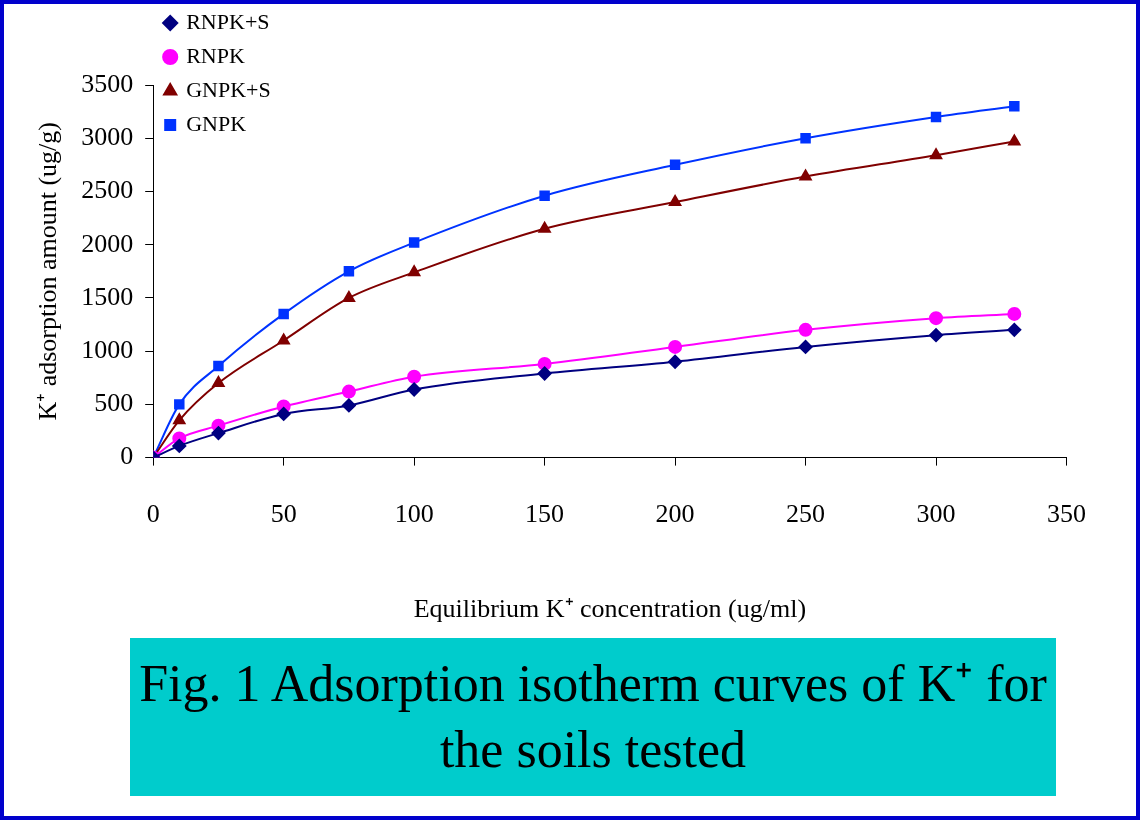 Image resolution: width=1140 pixels, height=820 pixels. What do you see at coordinates (107, 349) in the screenshot?
I see `y-tick-label: 1000` at bounding box center [107, 349].